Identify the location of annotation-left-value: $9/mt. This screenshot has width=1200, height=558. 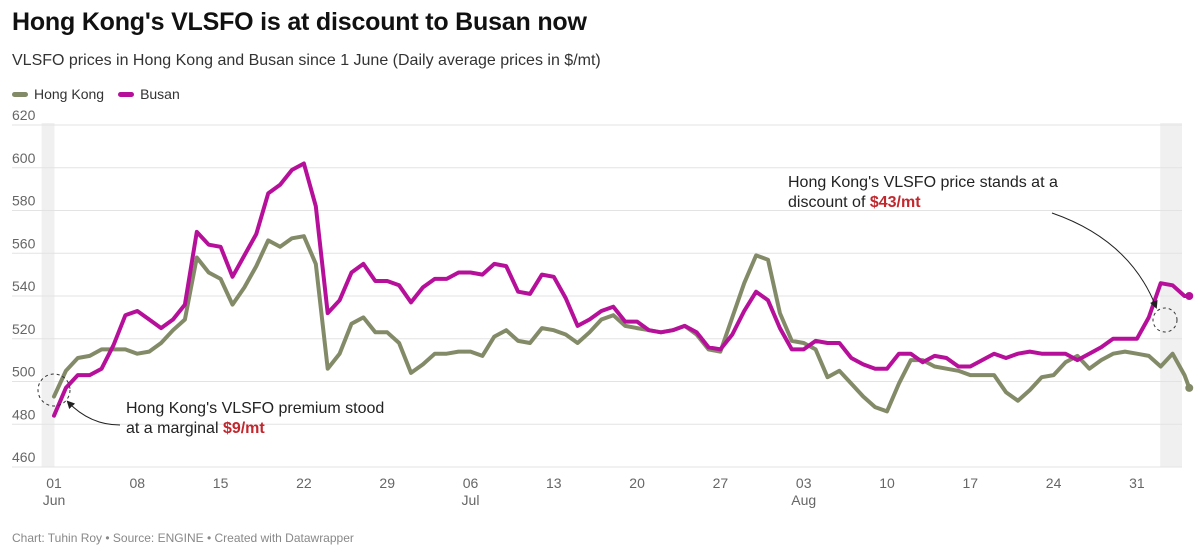
(244, 428).